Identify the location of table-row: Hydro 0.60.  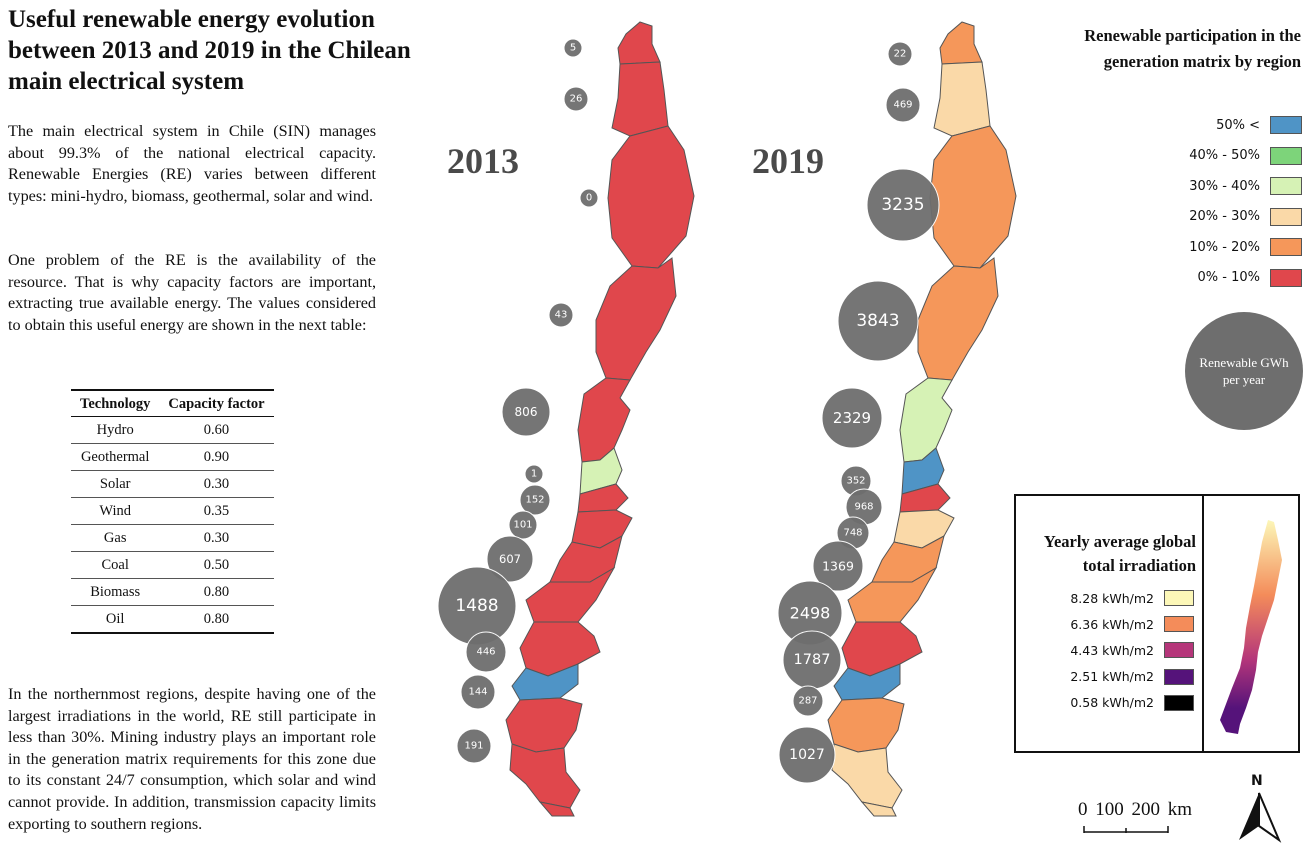
(172, 430).